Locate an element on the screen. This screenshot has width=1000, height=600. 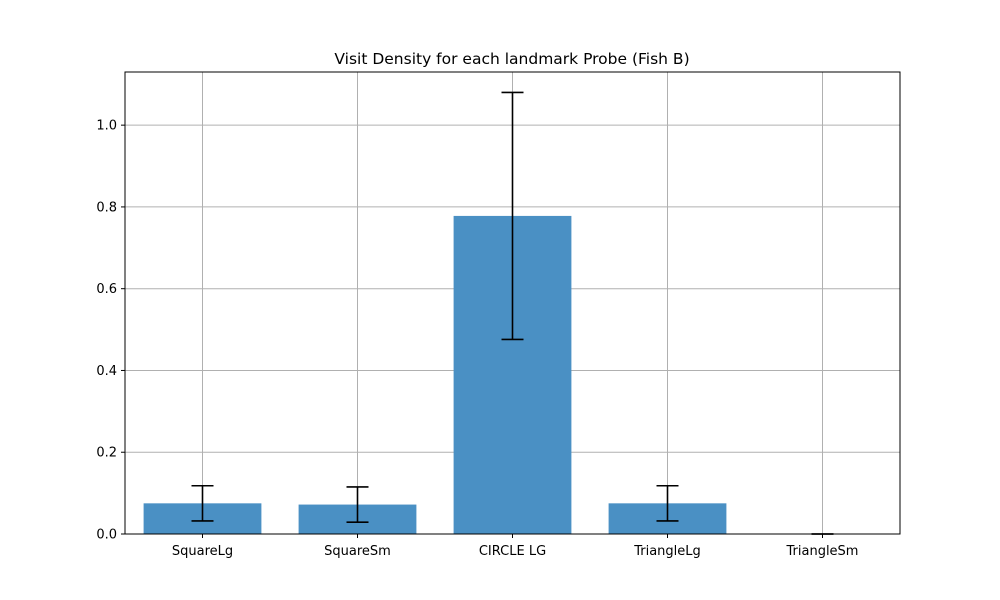
y-axis: 0.0 0.2 0.4 0.6 0.8 1.0 is located at coordinates (110, 331).